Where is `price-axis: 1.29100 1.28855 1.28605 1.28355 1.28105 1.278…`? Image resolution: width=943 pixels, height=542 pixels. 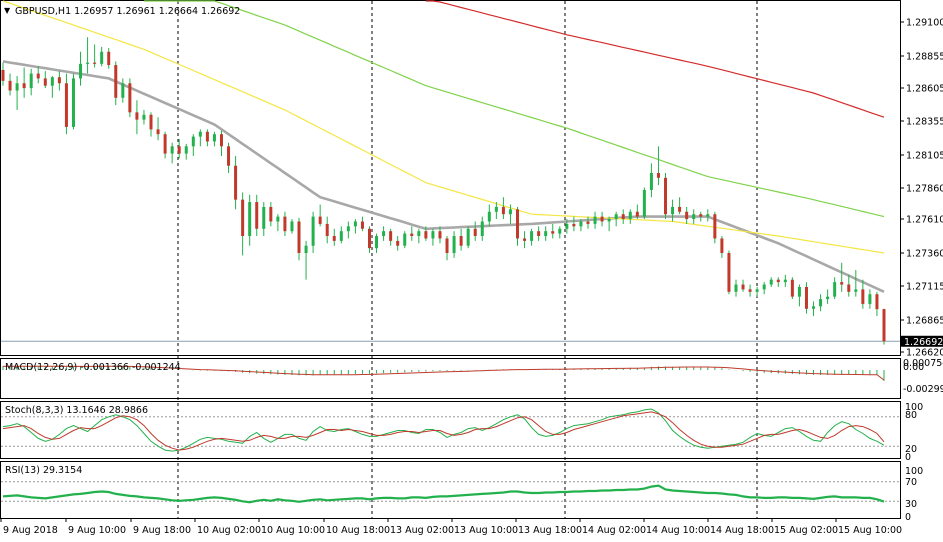
price-axis: 1.29100 1.28855 1.28605 1.28355 1.28105 1.278… is located at coordinates (921, 188).